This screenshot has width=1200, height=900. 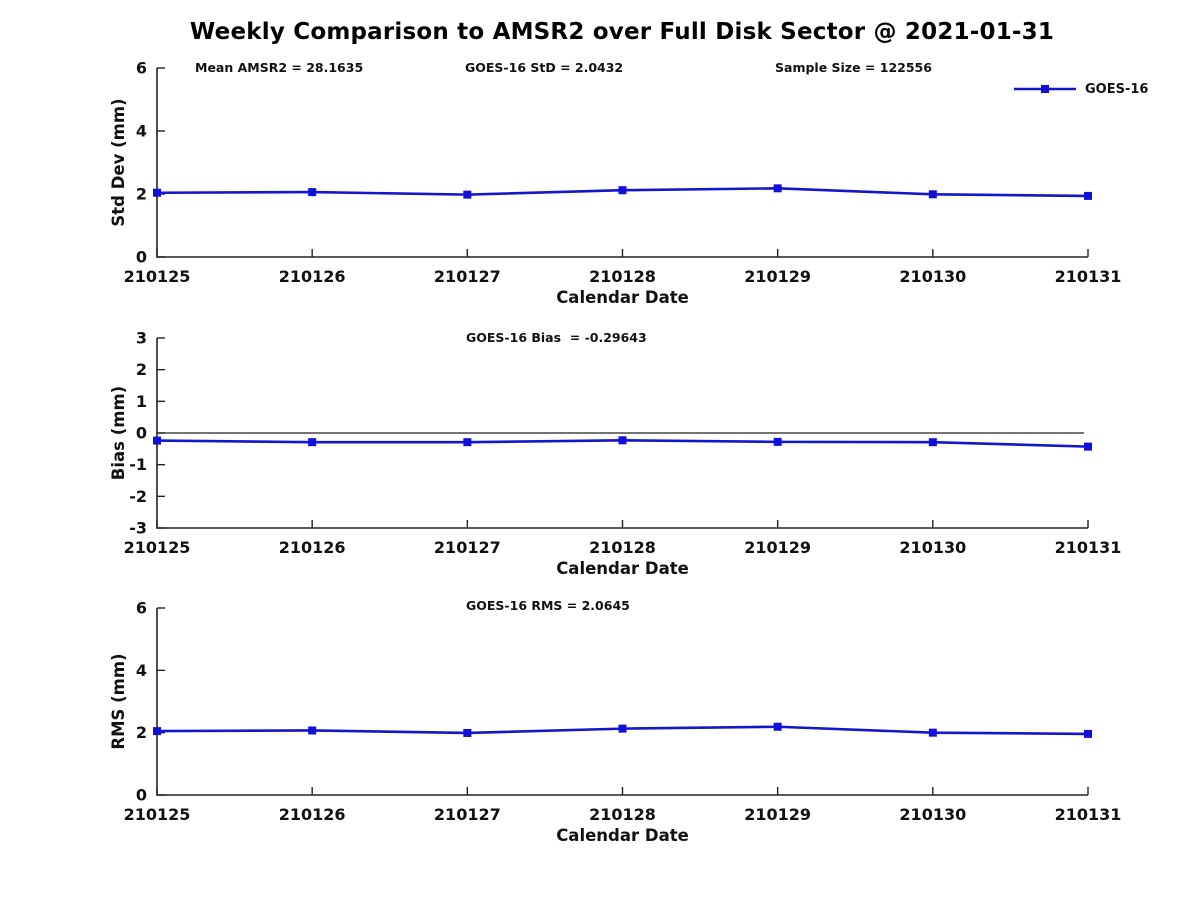 What do you see at coordinates (141, 401) in the screenshot?
I see `y-tick-label: 1` at bounding box center [141, 401].